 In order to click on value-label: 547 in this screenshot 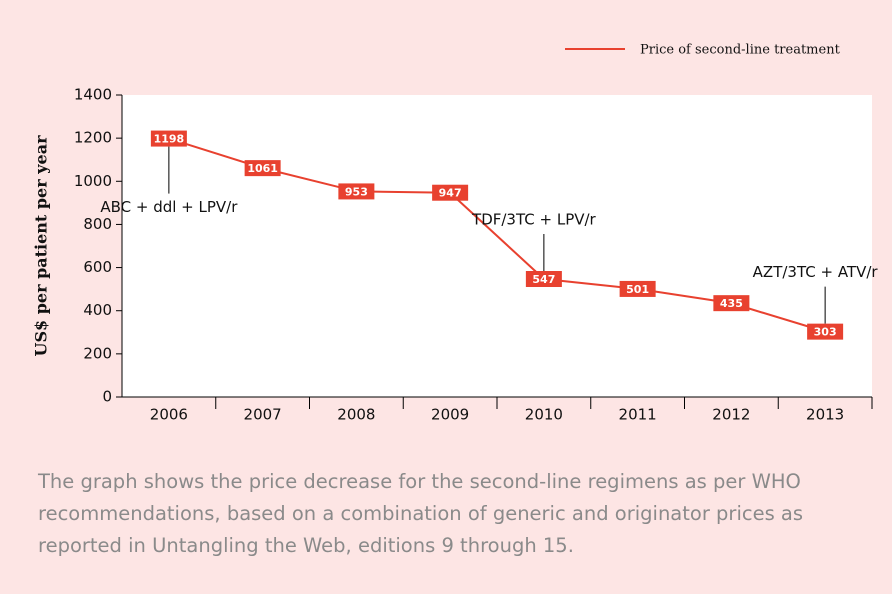, I will do `click(543, 279)`.